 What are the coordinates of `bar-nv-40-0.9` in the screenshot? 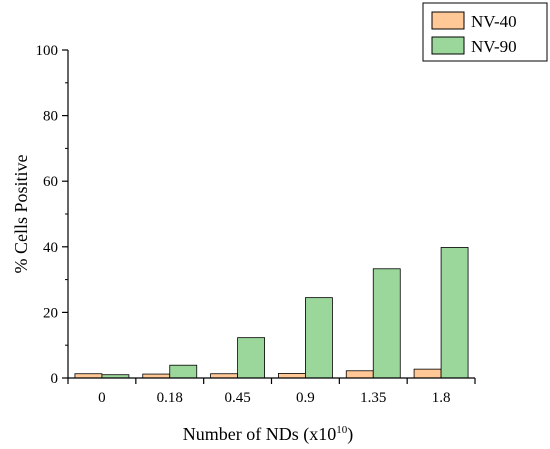 It's located at (292, 376).